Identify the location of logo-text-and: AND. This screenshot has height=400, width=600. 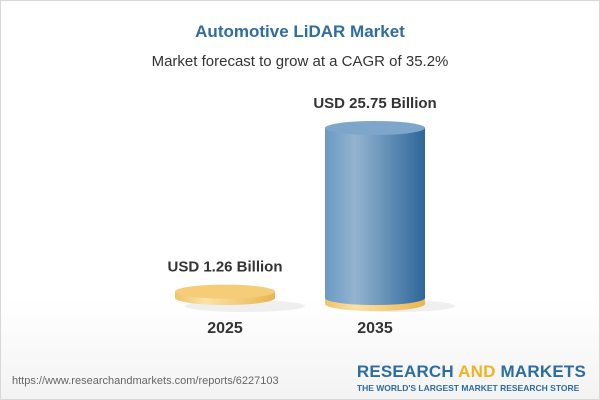
(477, 371).